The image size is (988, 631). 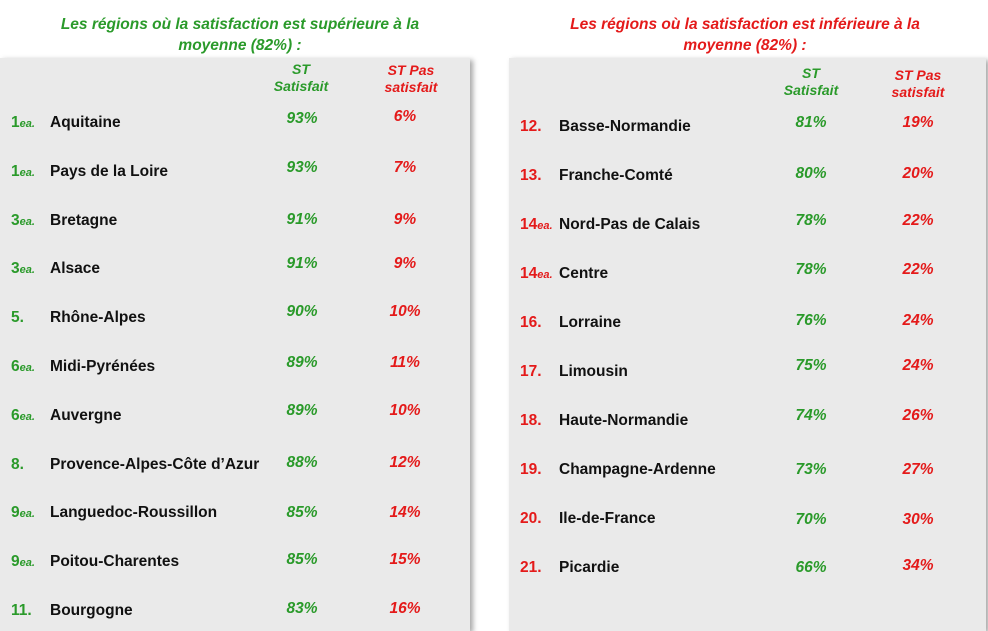 I want to click on table-row: 14ea. Centre 78% 22%, so click(x=747, y=274).